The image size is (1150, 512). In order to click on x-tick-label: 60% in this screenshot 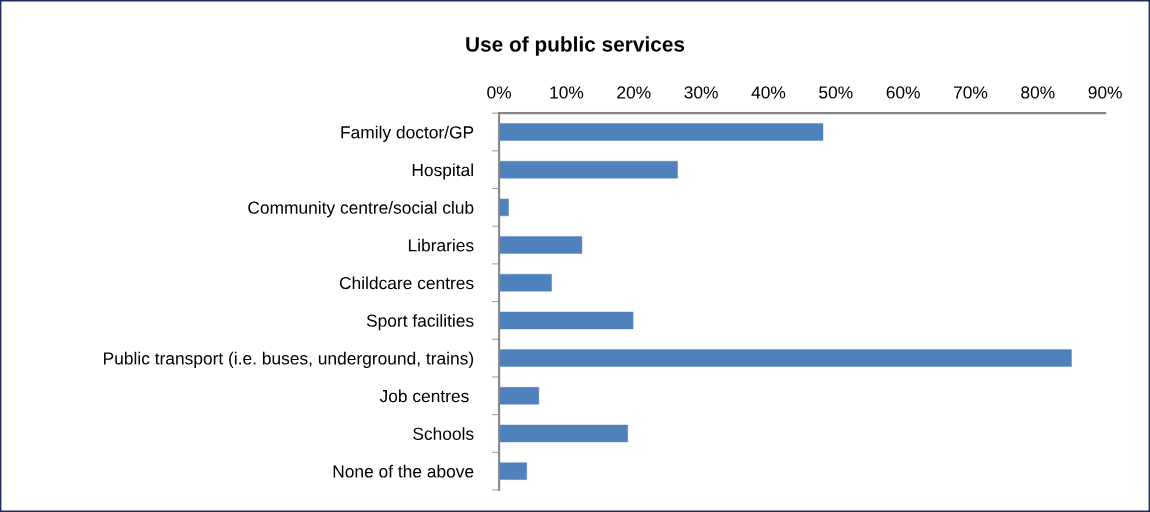, I will do `click(903, 92)`.